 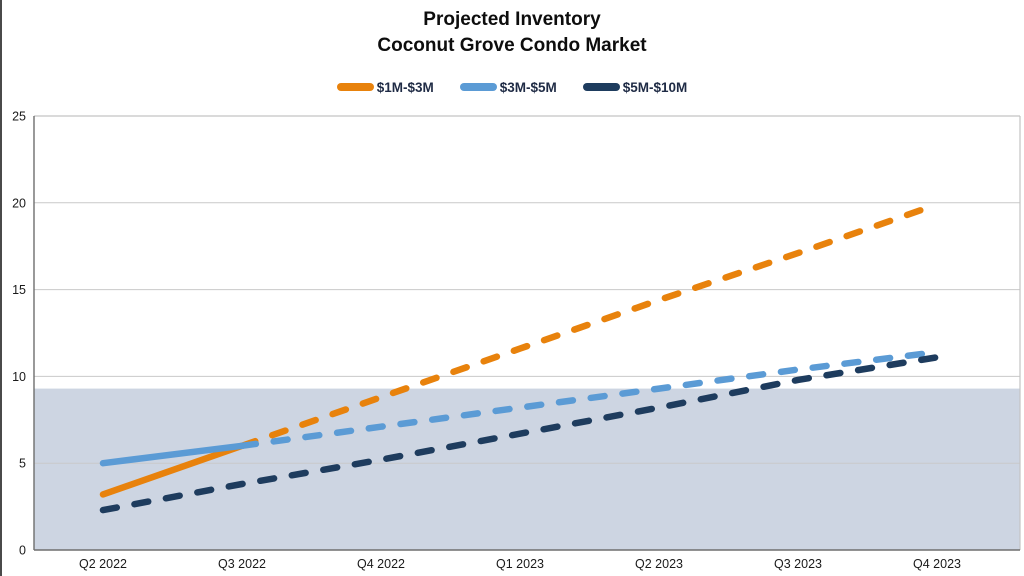 I want to click on y-tick-label: 25, so click(x=19, y=117).